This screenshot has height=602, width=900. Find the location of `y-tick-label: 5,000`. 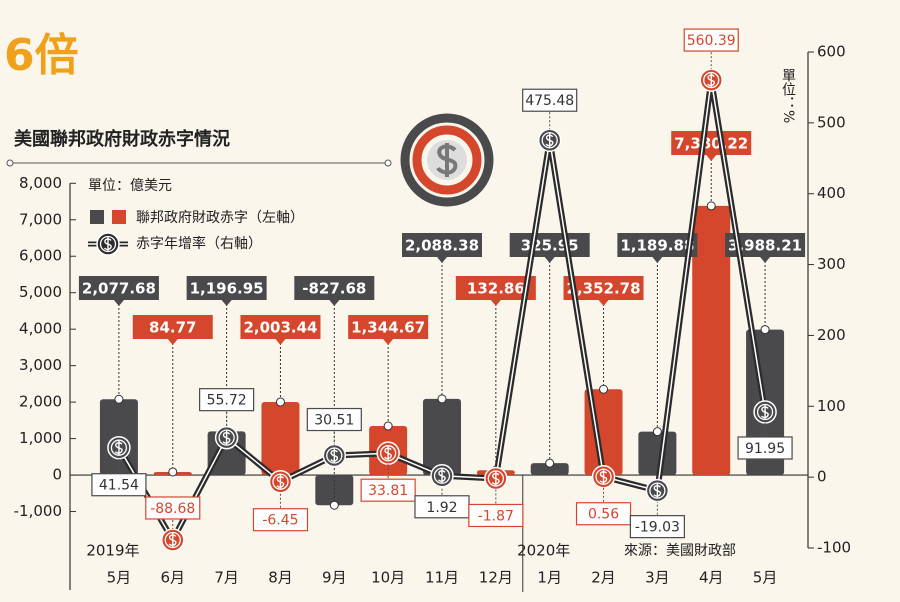

y-tick-label: 5,000 is located at coordinates (40, 292).